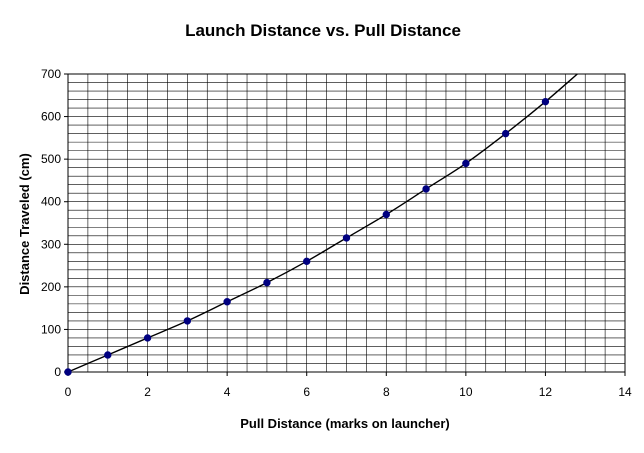  I want to click on y-tick-label: 100, so click(51, 329).